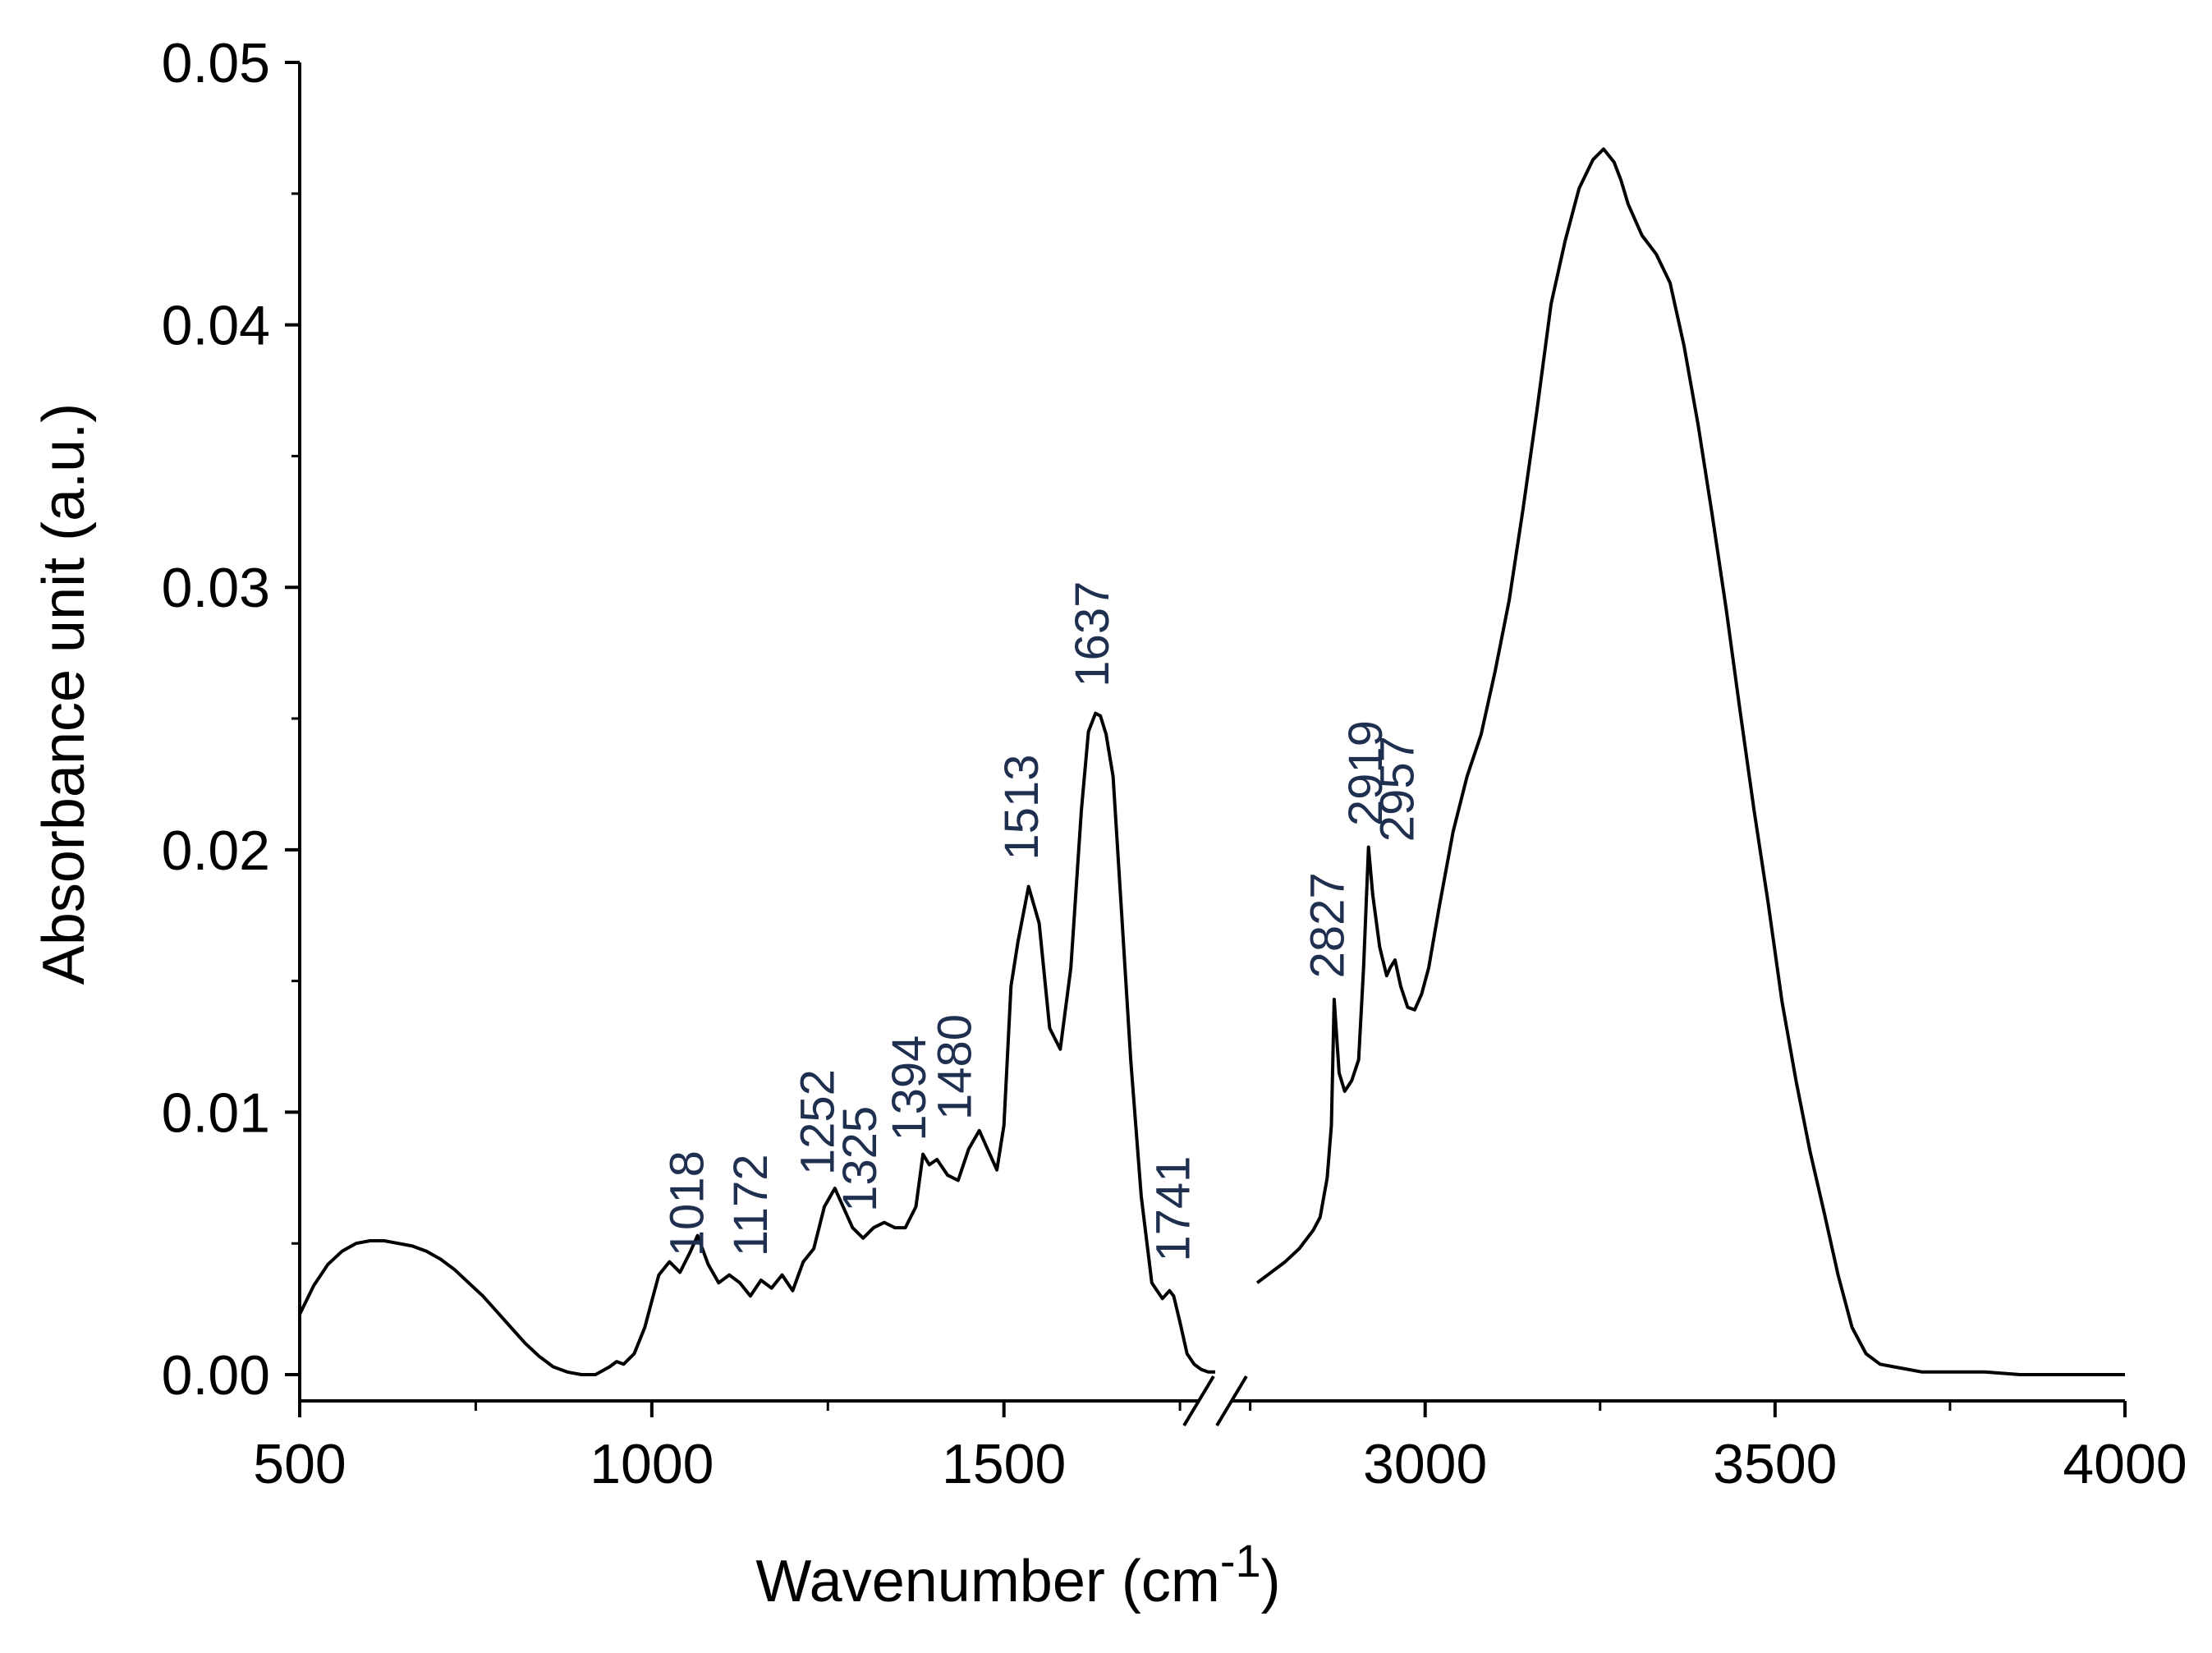 The image size is (2212, 1653). I want to click on x-tick-label: 500, so click(299, 1464).